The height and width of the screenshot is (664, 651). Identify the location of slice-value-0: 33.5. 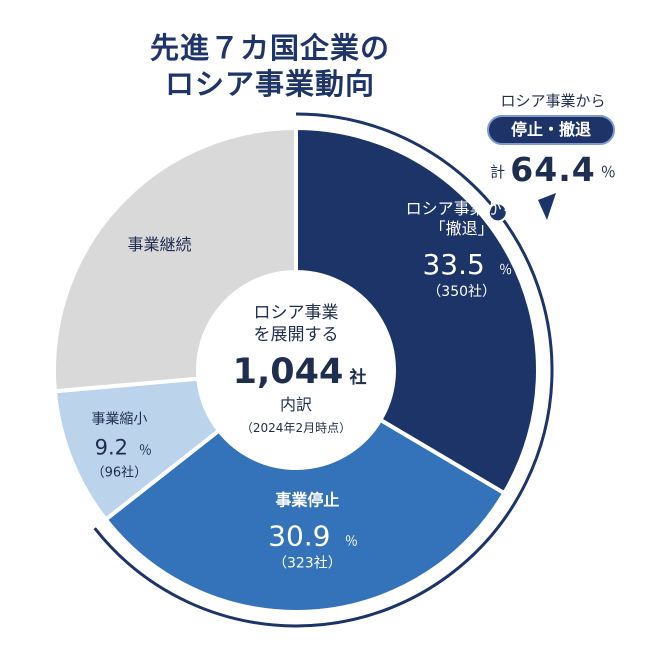
(453, 264).